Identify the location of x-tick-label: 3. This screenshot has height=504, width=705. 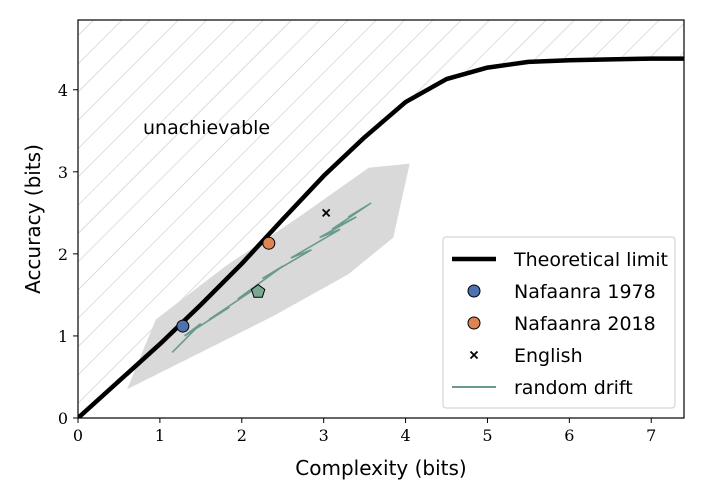
(324, 435).